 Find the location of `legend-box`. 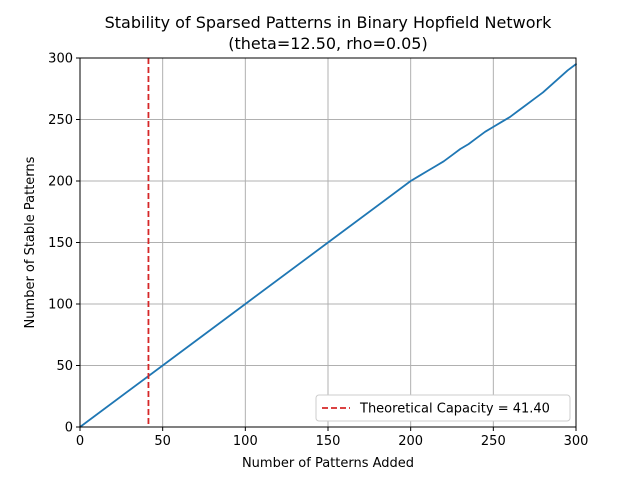

legend-box is located at coordinates (443, 408).